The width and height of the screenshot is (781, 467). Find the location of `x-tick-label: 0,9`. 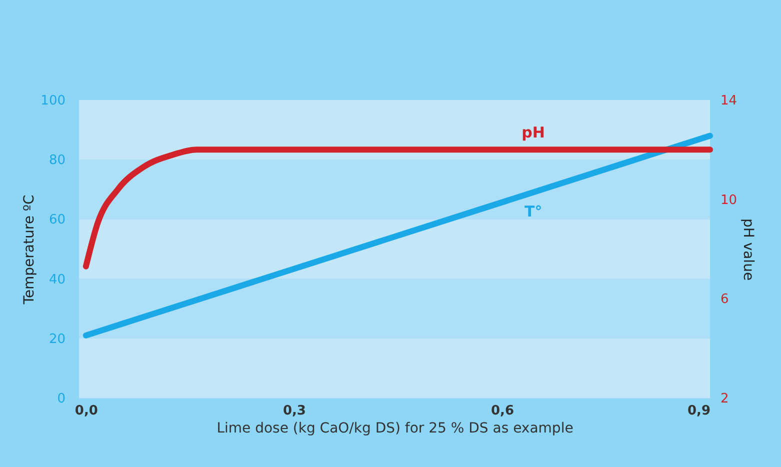

x-tick-label: 0,9 is located at coordinates (698, 411).